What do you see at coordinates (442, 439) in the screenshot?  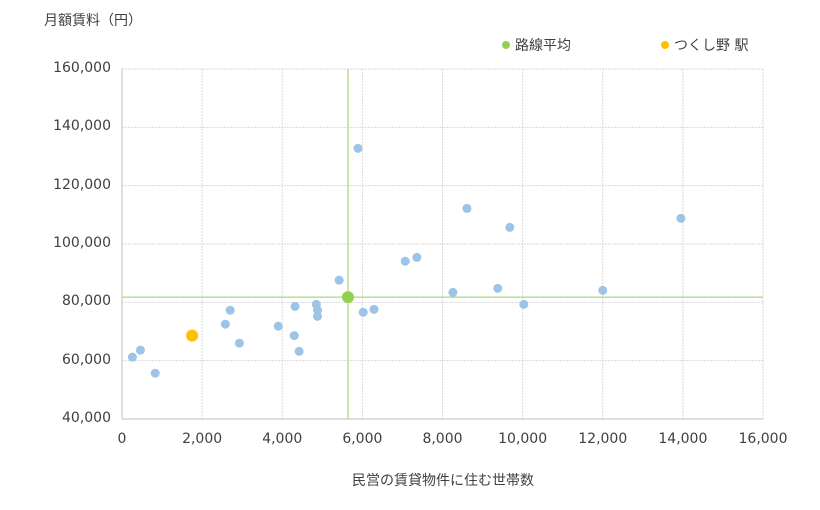 I see `x-tick-label: 8,000` at bounding box center [442, 439].